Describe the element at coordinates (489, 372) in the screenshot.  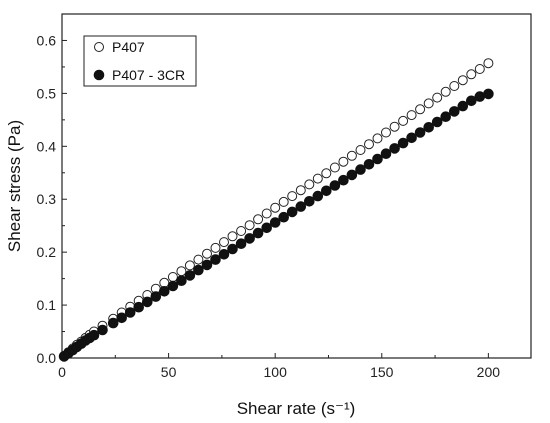
I see `x-tick-label: 200` at that location.